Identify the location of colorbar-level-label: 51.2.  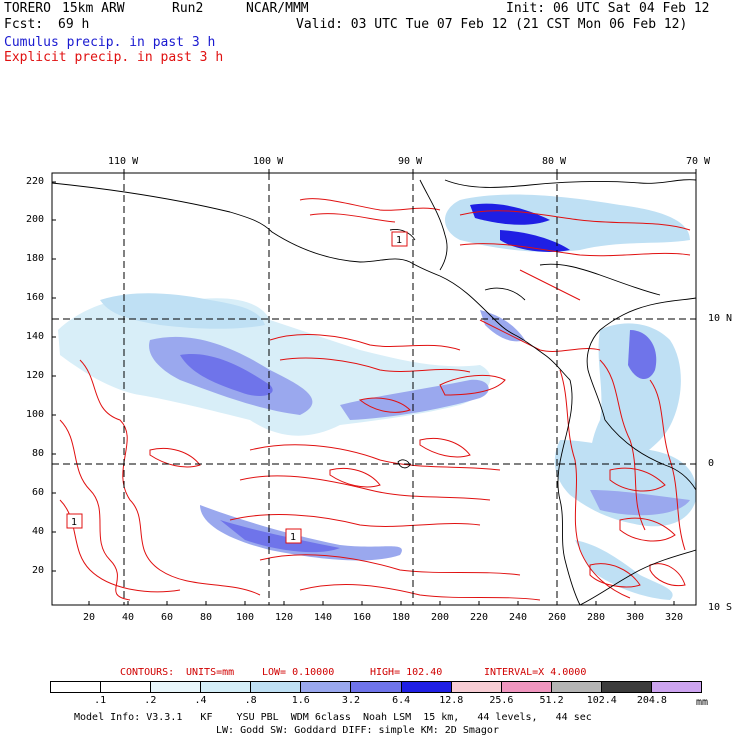
(551, 700).